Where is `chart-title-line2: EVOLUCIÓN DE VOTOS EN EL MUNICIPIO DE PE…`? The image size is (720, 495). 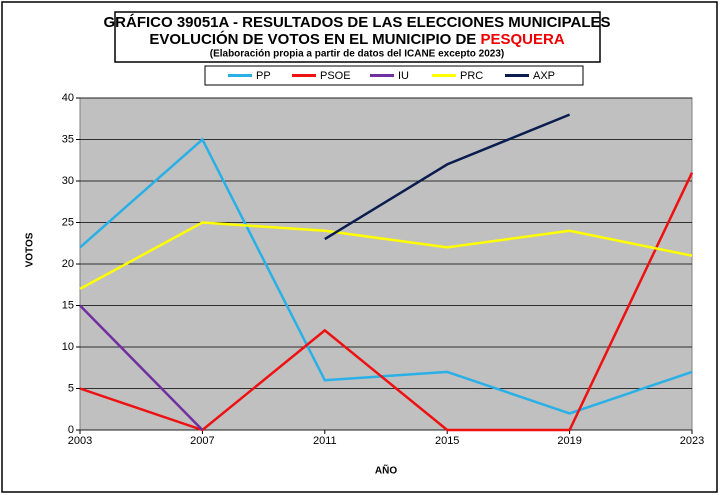 chart-title-line2: EVOLUCIÓN DE VOTOS EN EL MUNICIPIO DE PE… is located at coordinates (357, 39).